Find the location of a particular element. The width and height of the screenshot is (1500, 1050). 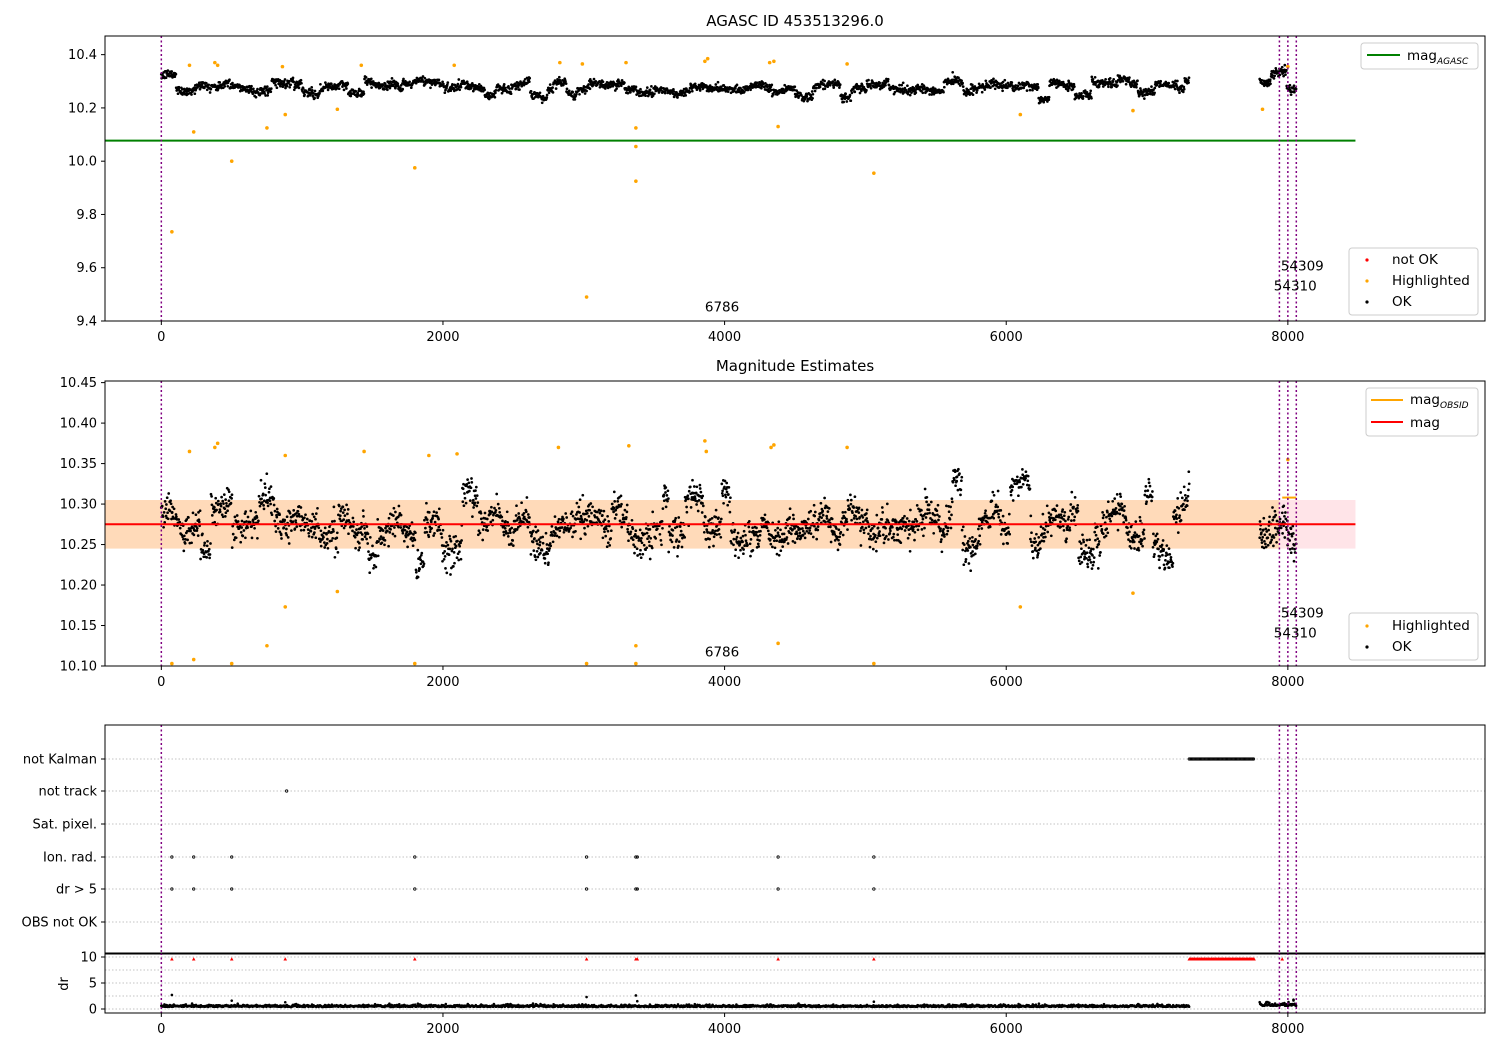

p1-s0-ok-point-2016 is located at coordinates (1020, 84).